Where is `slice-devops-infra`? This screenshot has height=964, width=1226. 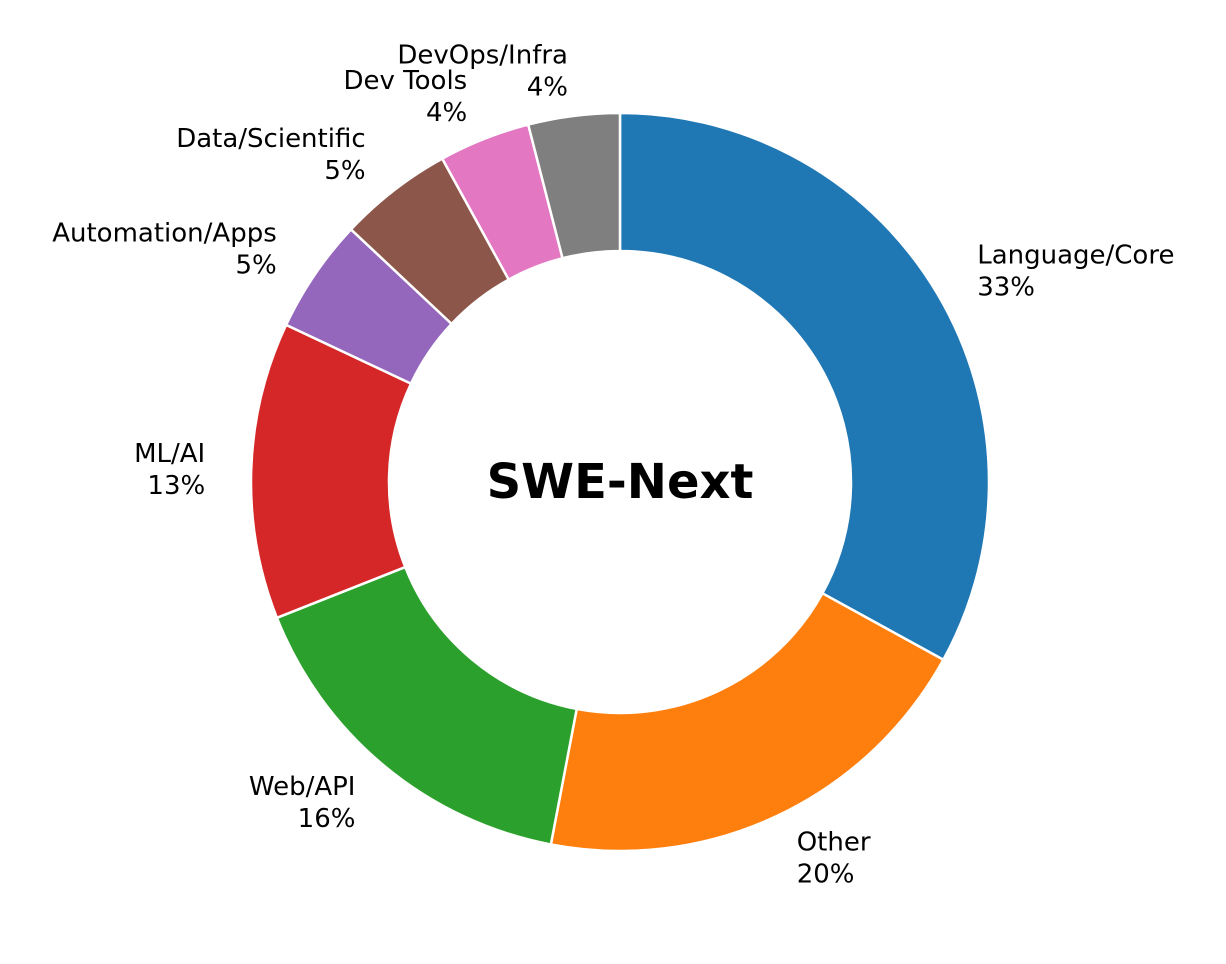 slice-devops-infra is located at coordinates (574, 185).